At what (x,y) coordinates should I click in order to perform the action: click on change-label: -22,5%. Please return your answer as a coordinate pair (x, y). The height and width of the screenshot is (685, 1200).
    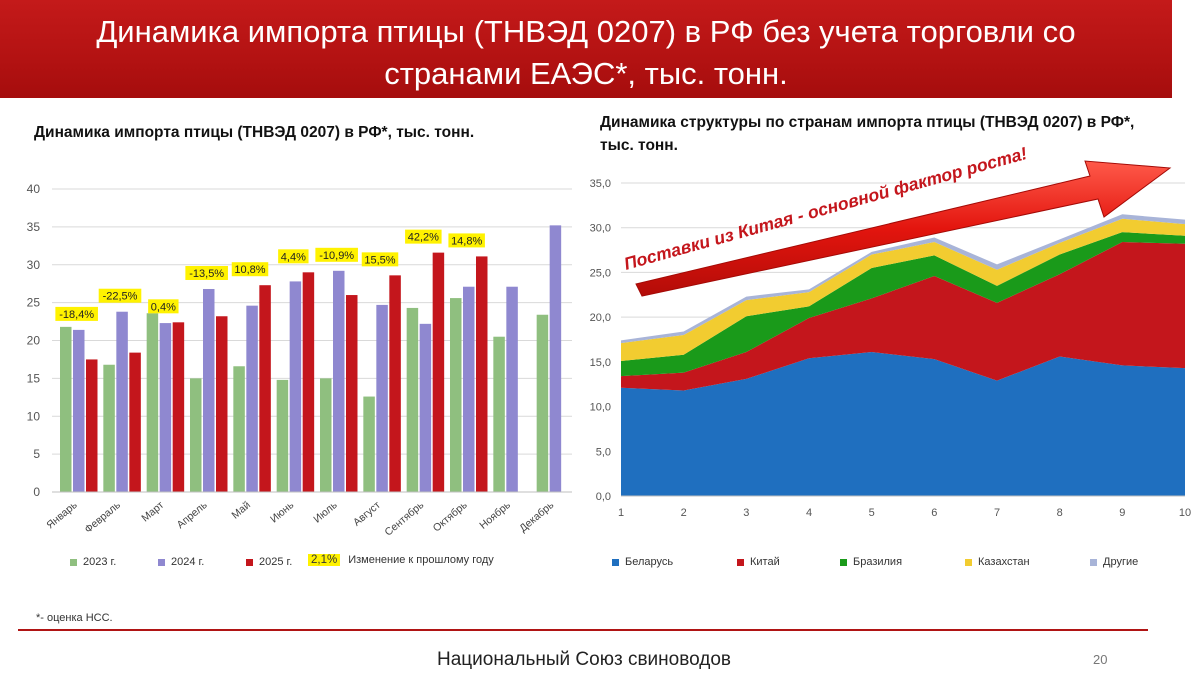
    Looking at the image, I should click on (120, 297).